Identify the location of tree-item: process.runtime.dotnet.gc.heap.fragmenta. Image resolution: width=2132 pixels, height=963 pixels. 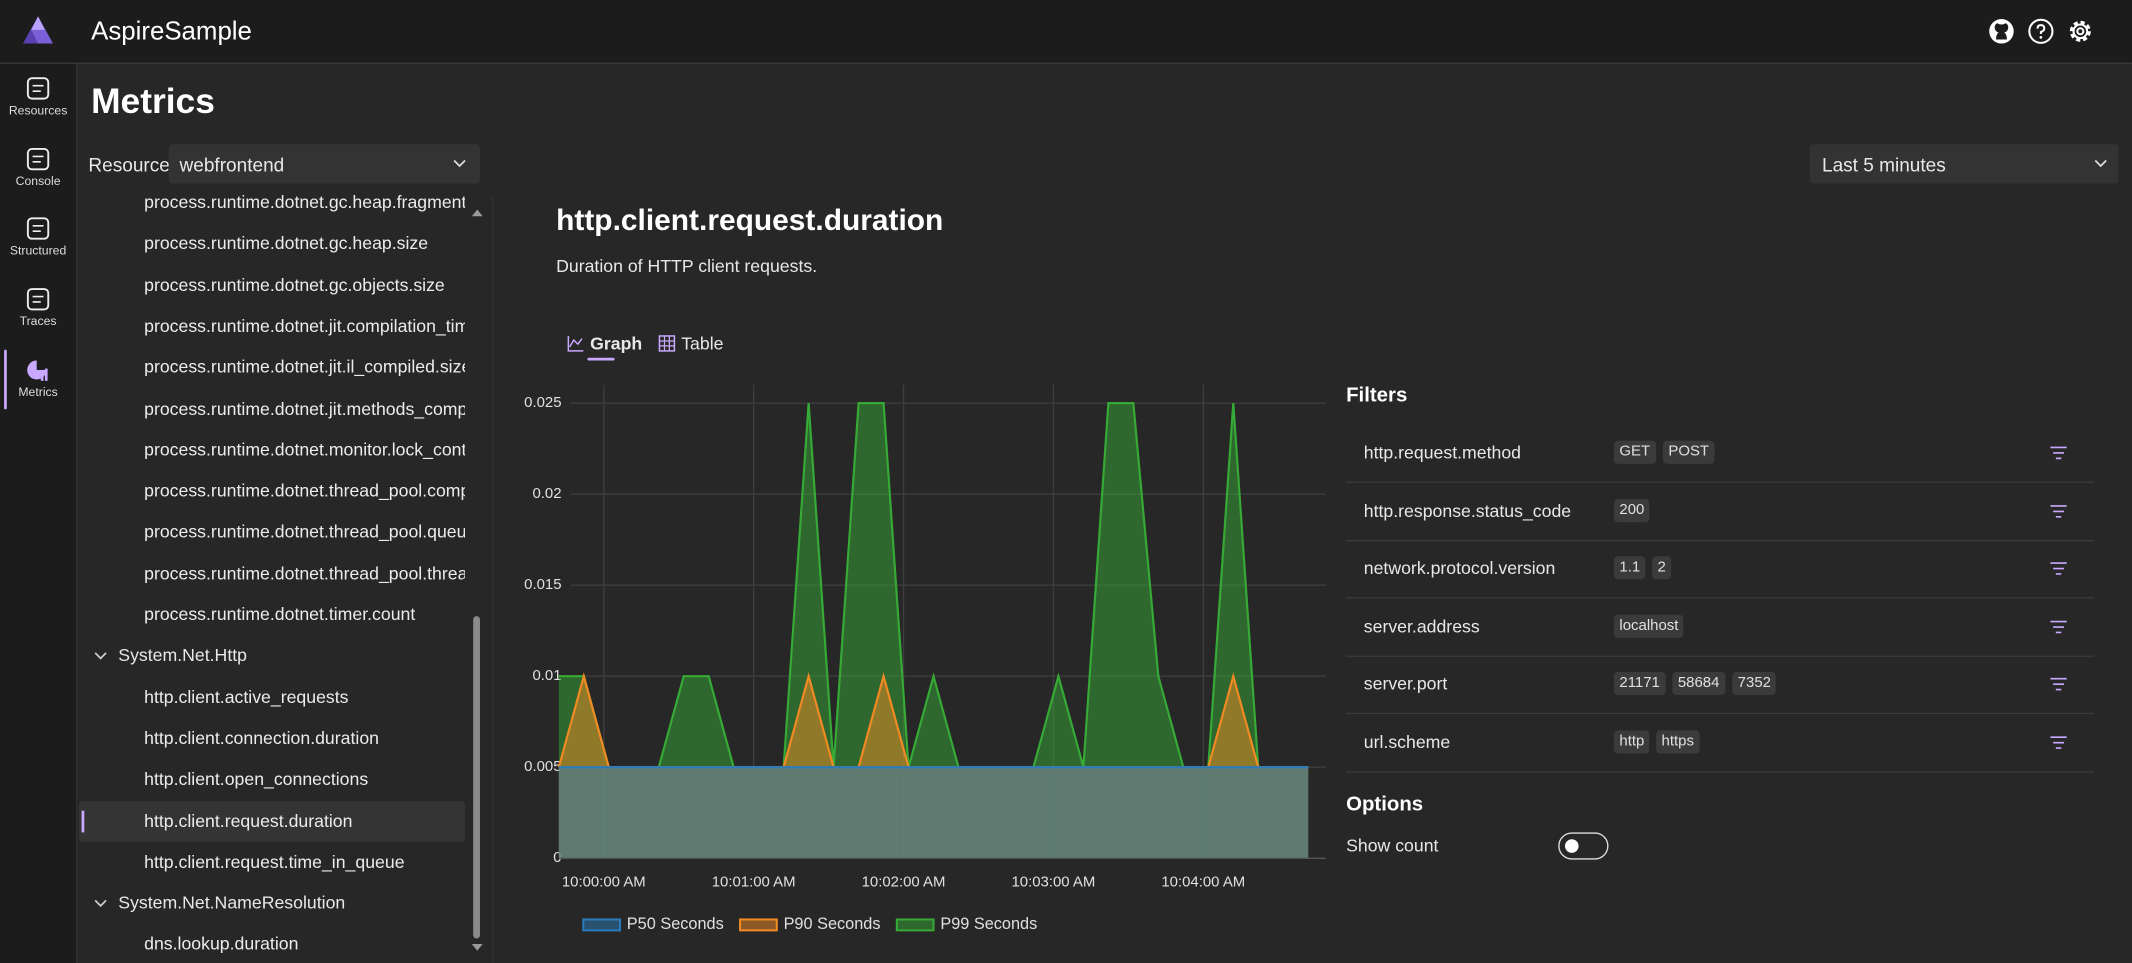
(304, 206).